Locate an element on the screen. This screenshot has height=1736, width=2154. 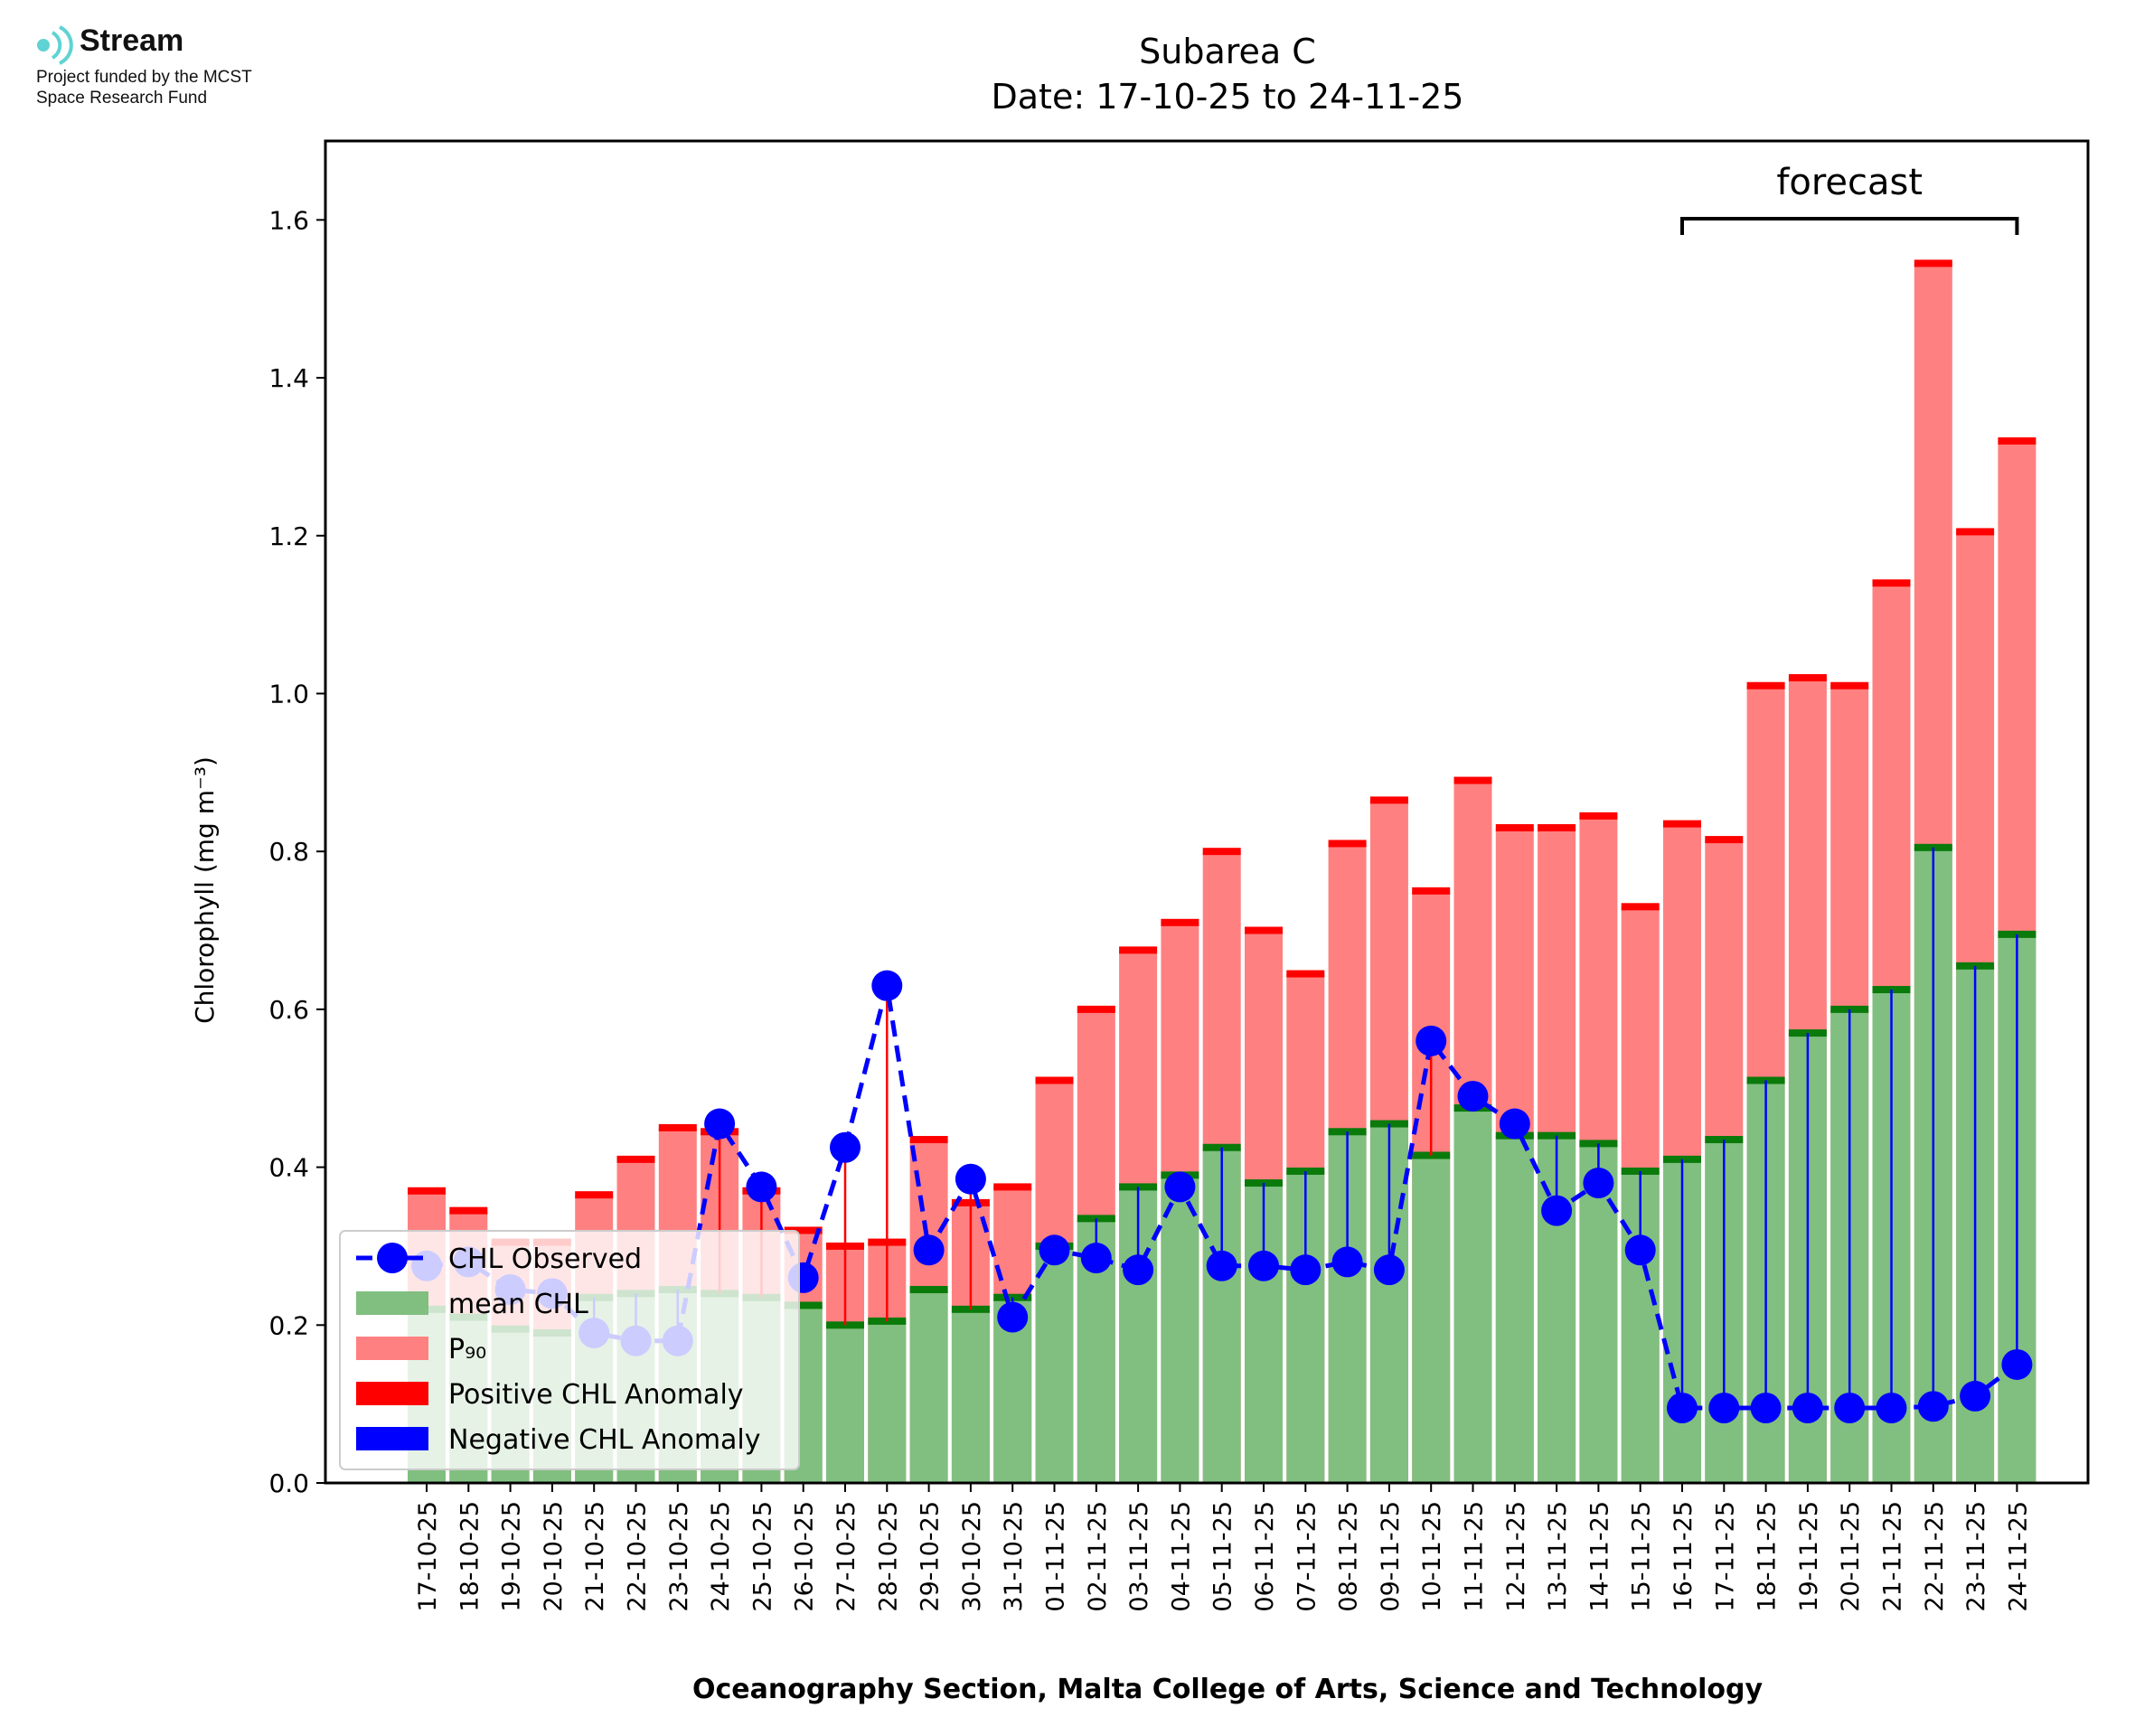
x-tick-label: 07-11-25 is located at coordinates (1307, 1556).